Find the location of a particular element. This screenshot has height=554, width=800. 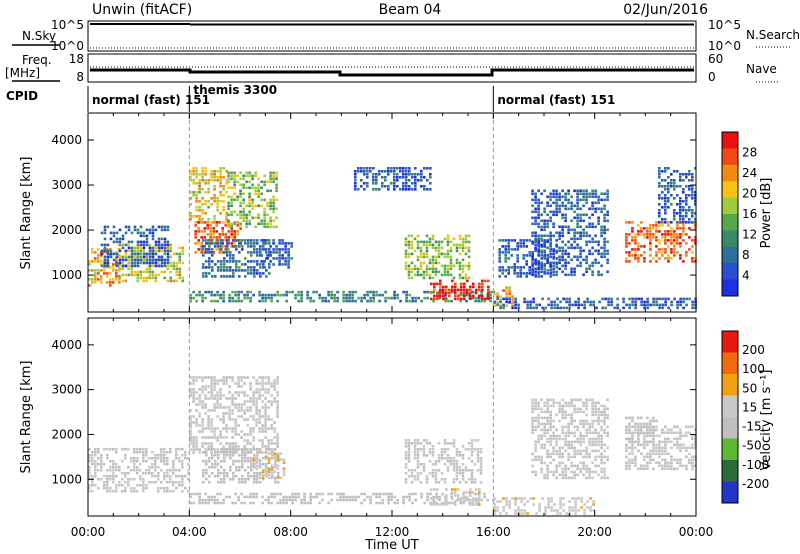

x-tick-label: 12:00 is located at coordinates (392, 532).